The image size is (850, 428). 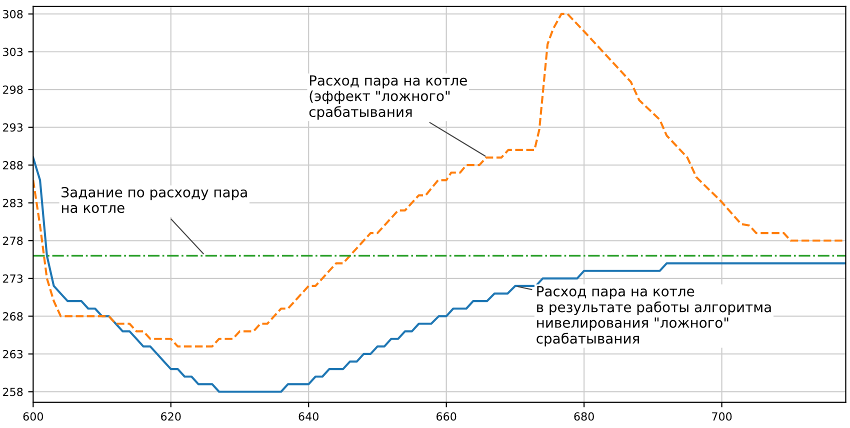 What do you see at coordinates (13, 241) in the screenshot?
I see `y-tick-label: 278` at bounding box center [13, 241].